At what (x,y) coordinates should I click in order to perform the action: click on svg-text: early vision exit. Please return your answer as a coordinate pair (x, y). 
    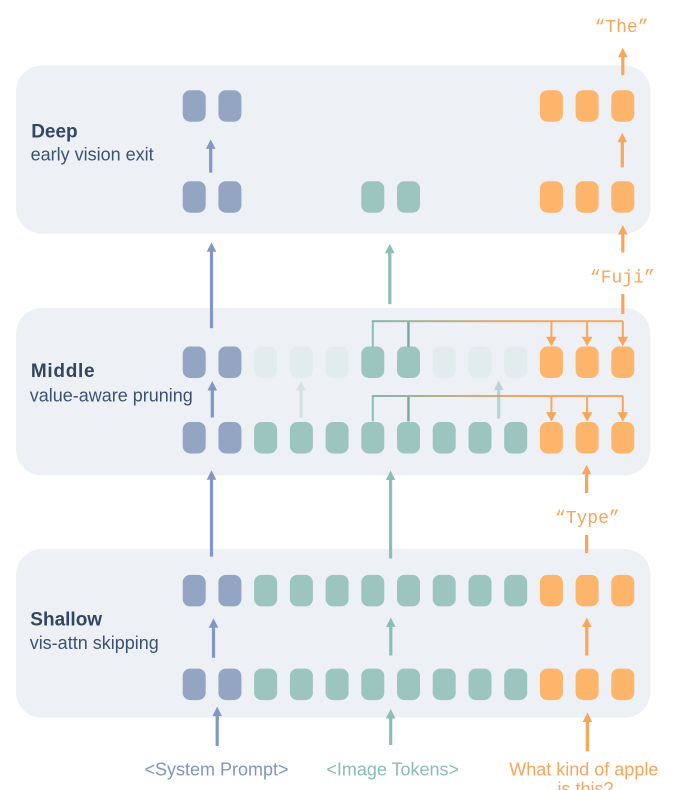
    Looking at the image, I should click on (92, 155).